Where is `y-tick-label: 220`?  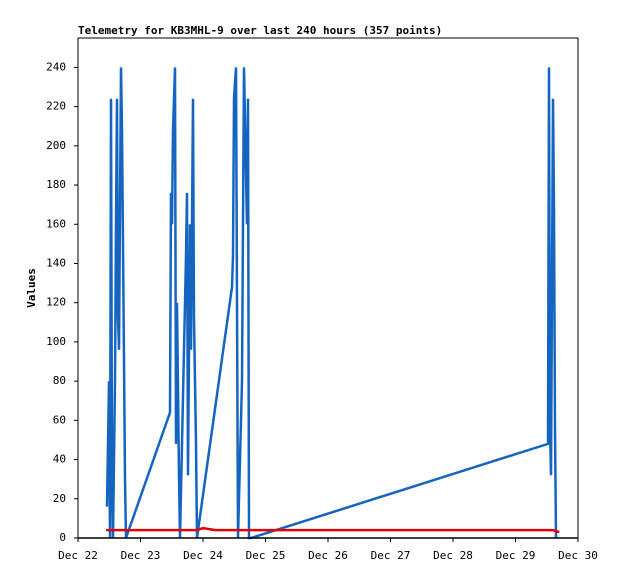 y-tick-label: 220 is located at coordinates (56, 106).